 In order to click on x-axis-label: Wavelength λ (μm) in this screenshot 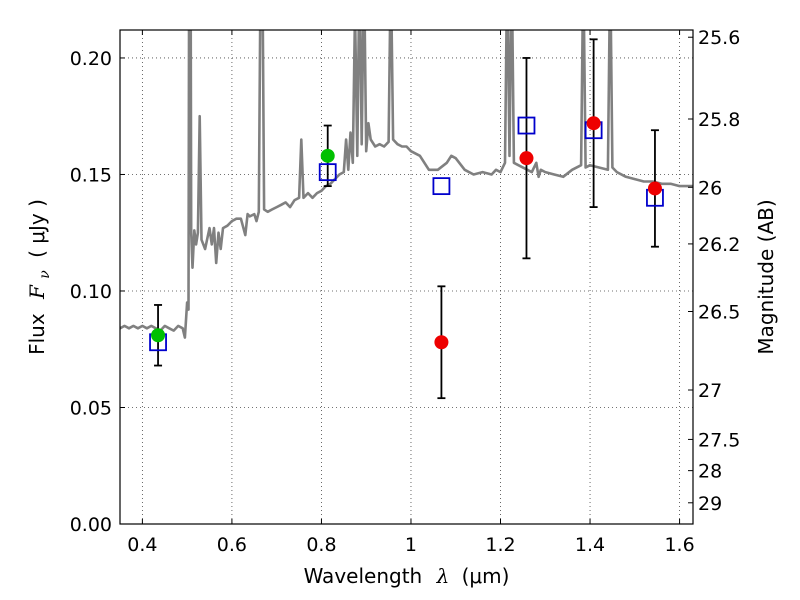, I will do `click(407, 576)`.